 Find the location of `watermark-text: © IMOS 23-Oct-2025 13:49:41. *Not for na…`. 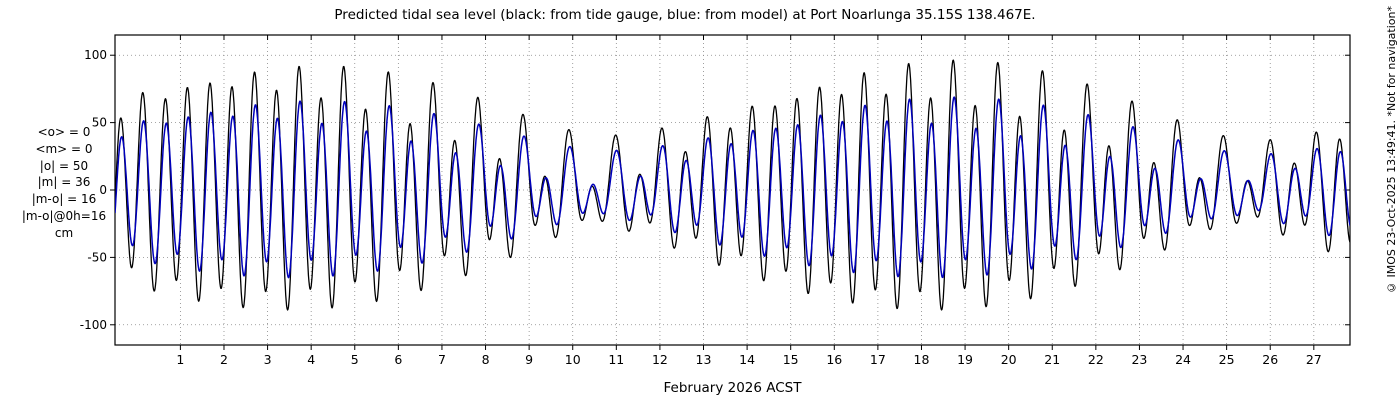

watermark-text: © IMOS 23-Oct-2025 13:49:41. *Not for na… is located at coordinates (1391, 150).